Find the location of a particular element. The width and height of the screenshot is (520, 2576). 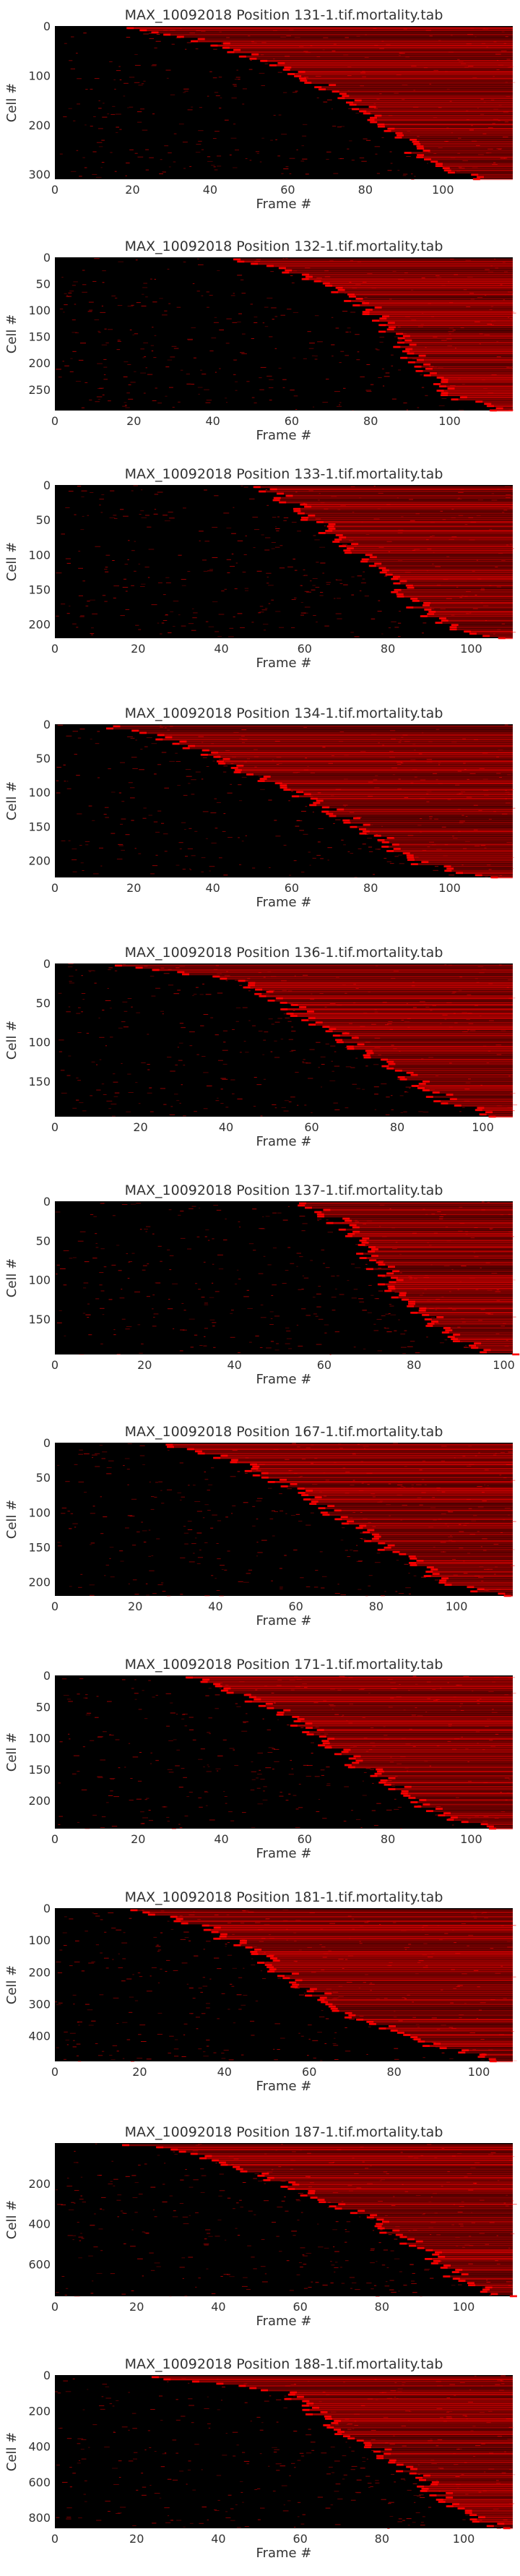

x-tick-label: 40 is located at coordinates (224, 2072).